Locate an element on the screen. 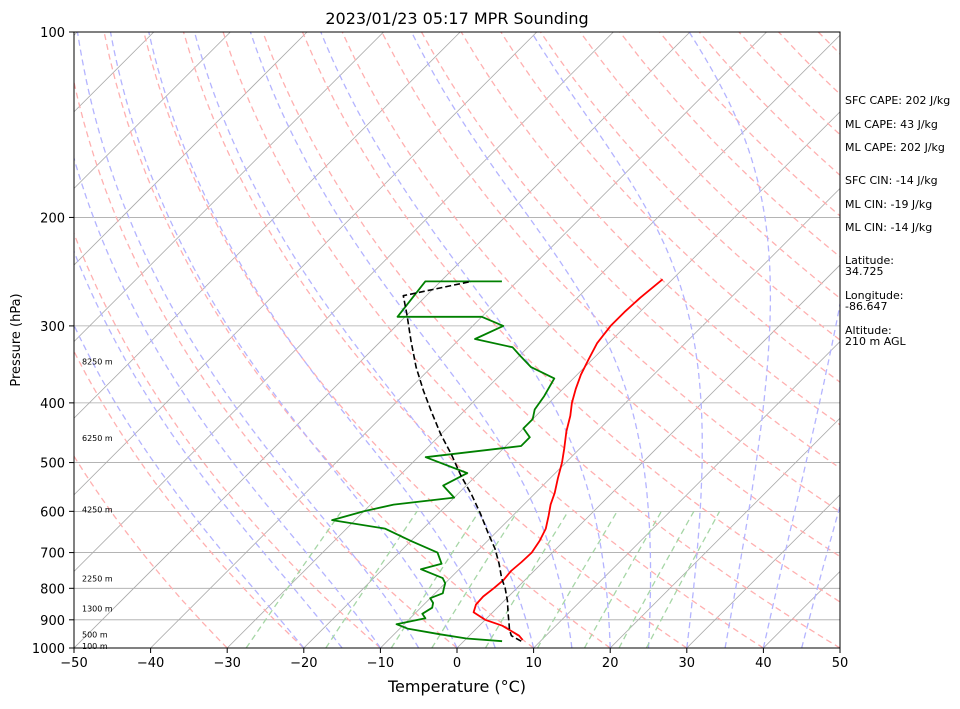 Image resolution: width=960 pixels, height=709 pixels. y-tick-label: 600 is located at coordinates (52, 512).